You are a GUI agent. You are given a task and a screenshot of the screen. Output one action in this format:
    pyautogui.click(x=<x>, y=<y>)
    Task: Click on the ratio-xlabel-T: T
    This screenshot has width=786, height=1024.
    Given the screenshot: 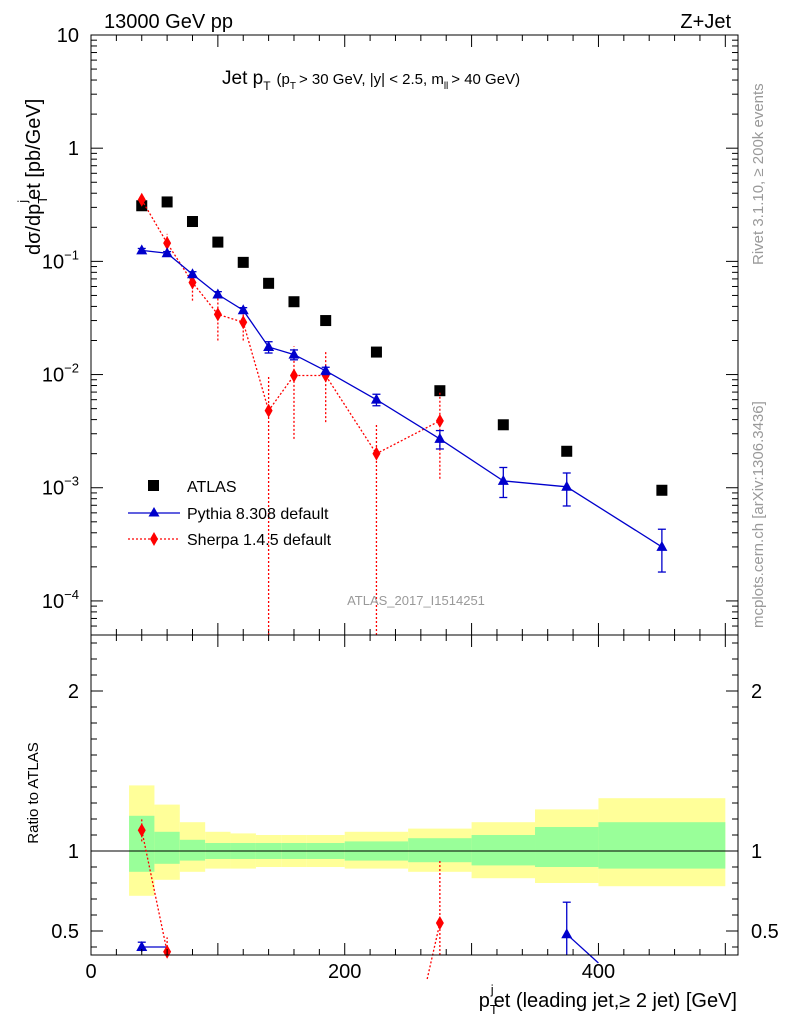 What is the action you would take?
    pyautogui.click(x=494, y=1009)
    